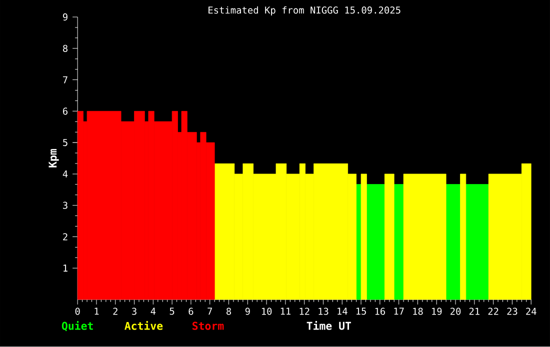 This screenshot has width=550, height=347. I want to click on x-tick-label: 19, so click(437, 312).